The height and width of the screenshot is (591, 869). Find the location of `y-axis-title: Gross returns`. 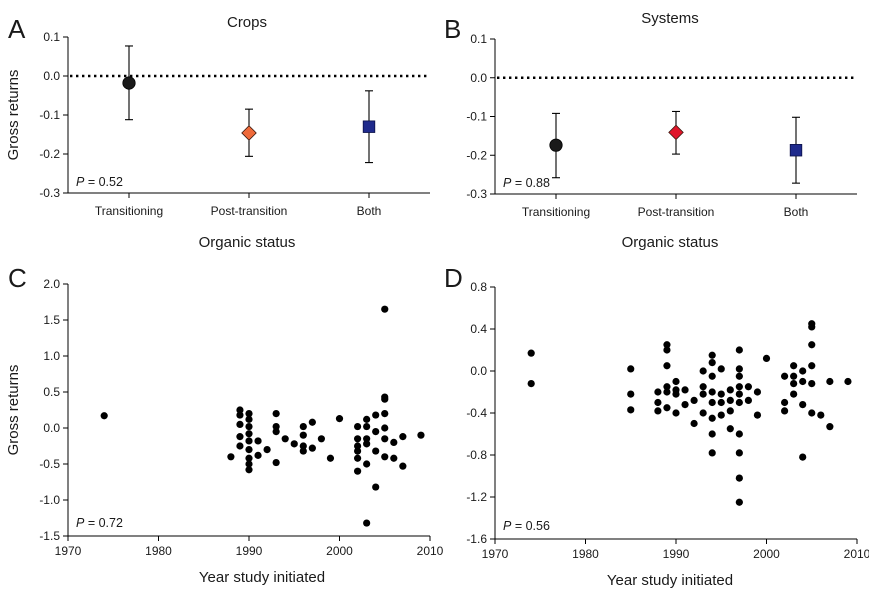

y-axis-title: Gross returns is located at coordinates (13, 115).